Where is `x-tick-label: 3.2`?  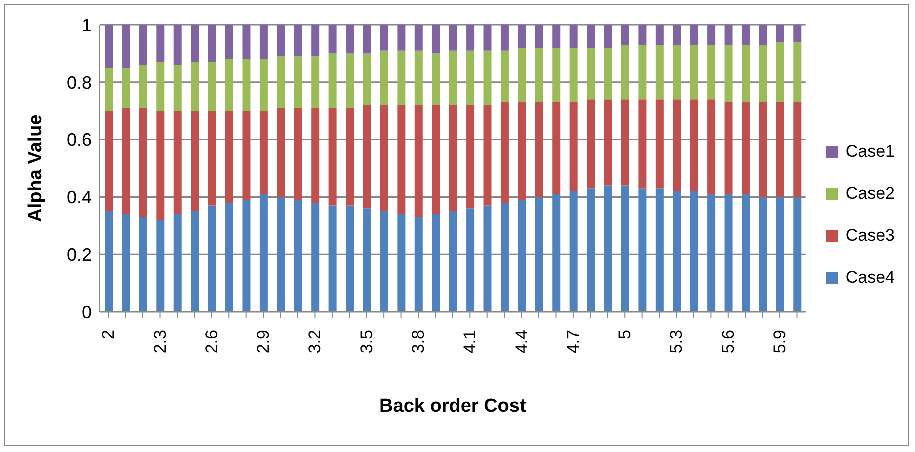 x-tick-label: 3.2 is located at coordinates (315, 342).